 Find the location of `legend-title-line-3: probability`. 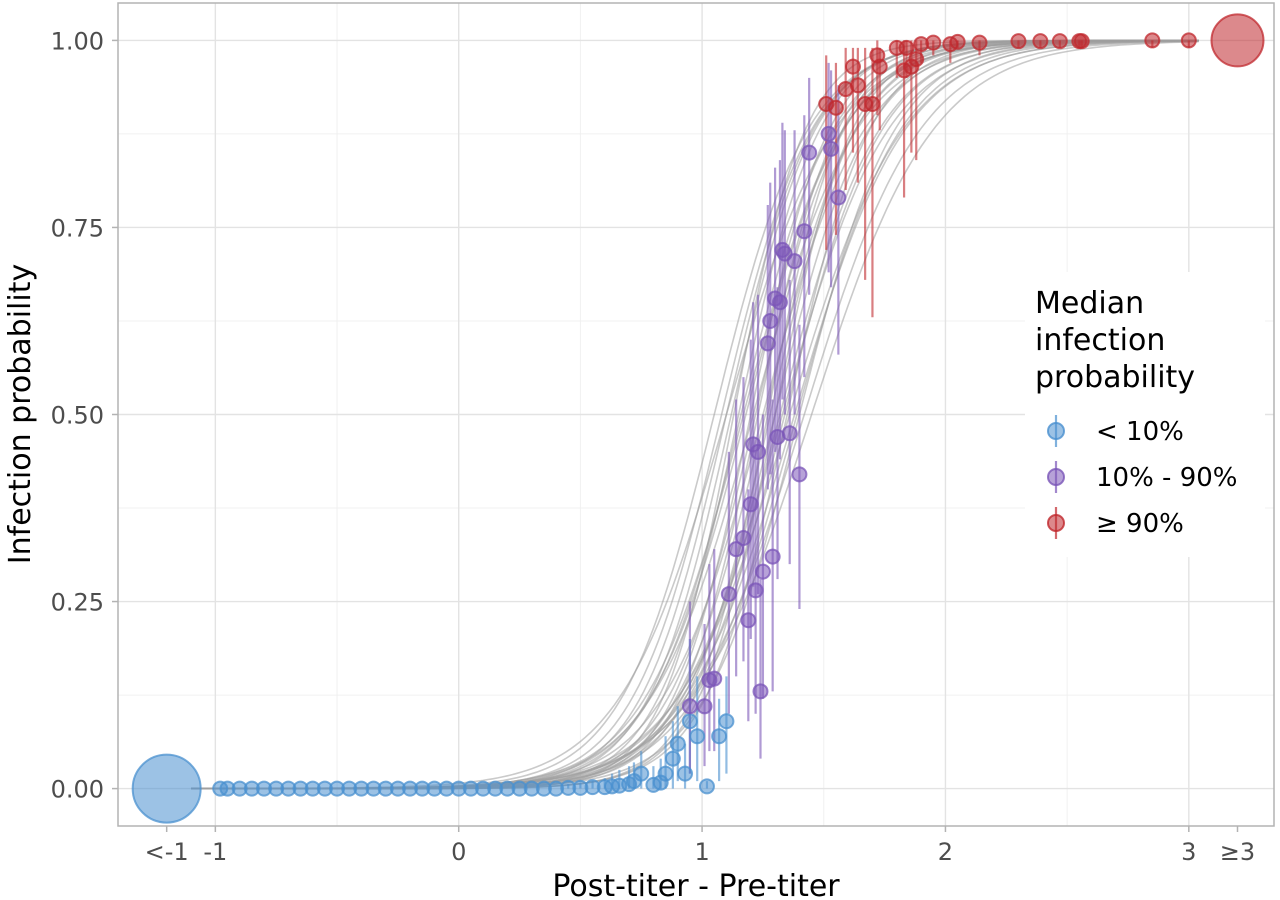

legend-title-line-3: probability is located at coordinates (1115, 377).